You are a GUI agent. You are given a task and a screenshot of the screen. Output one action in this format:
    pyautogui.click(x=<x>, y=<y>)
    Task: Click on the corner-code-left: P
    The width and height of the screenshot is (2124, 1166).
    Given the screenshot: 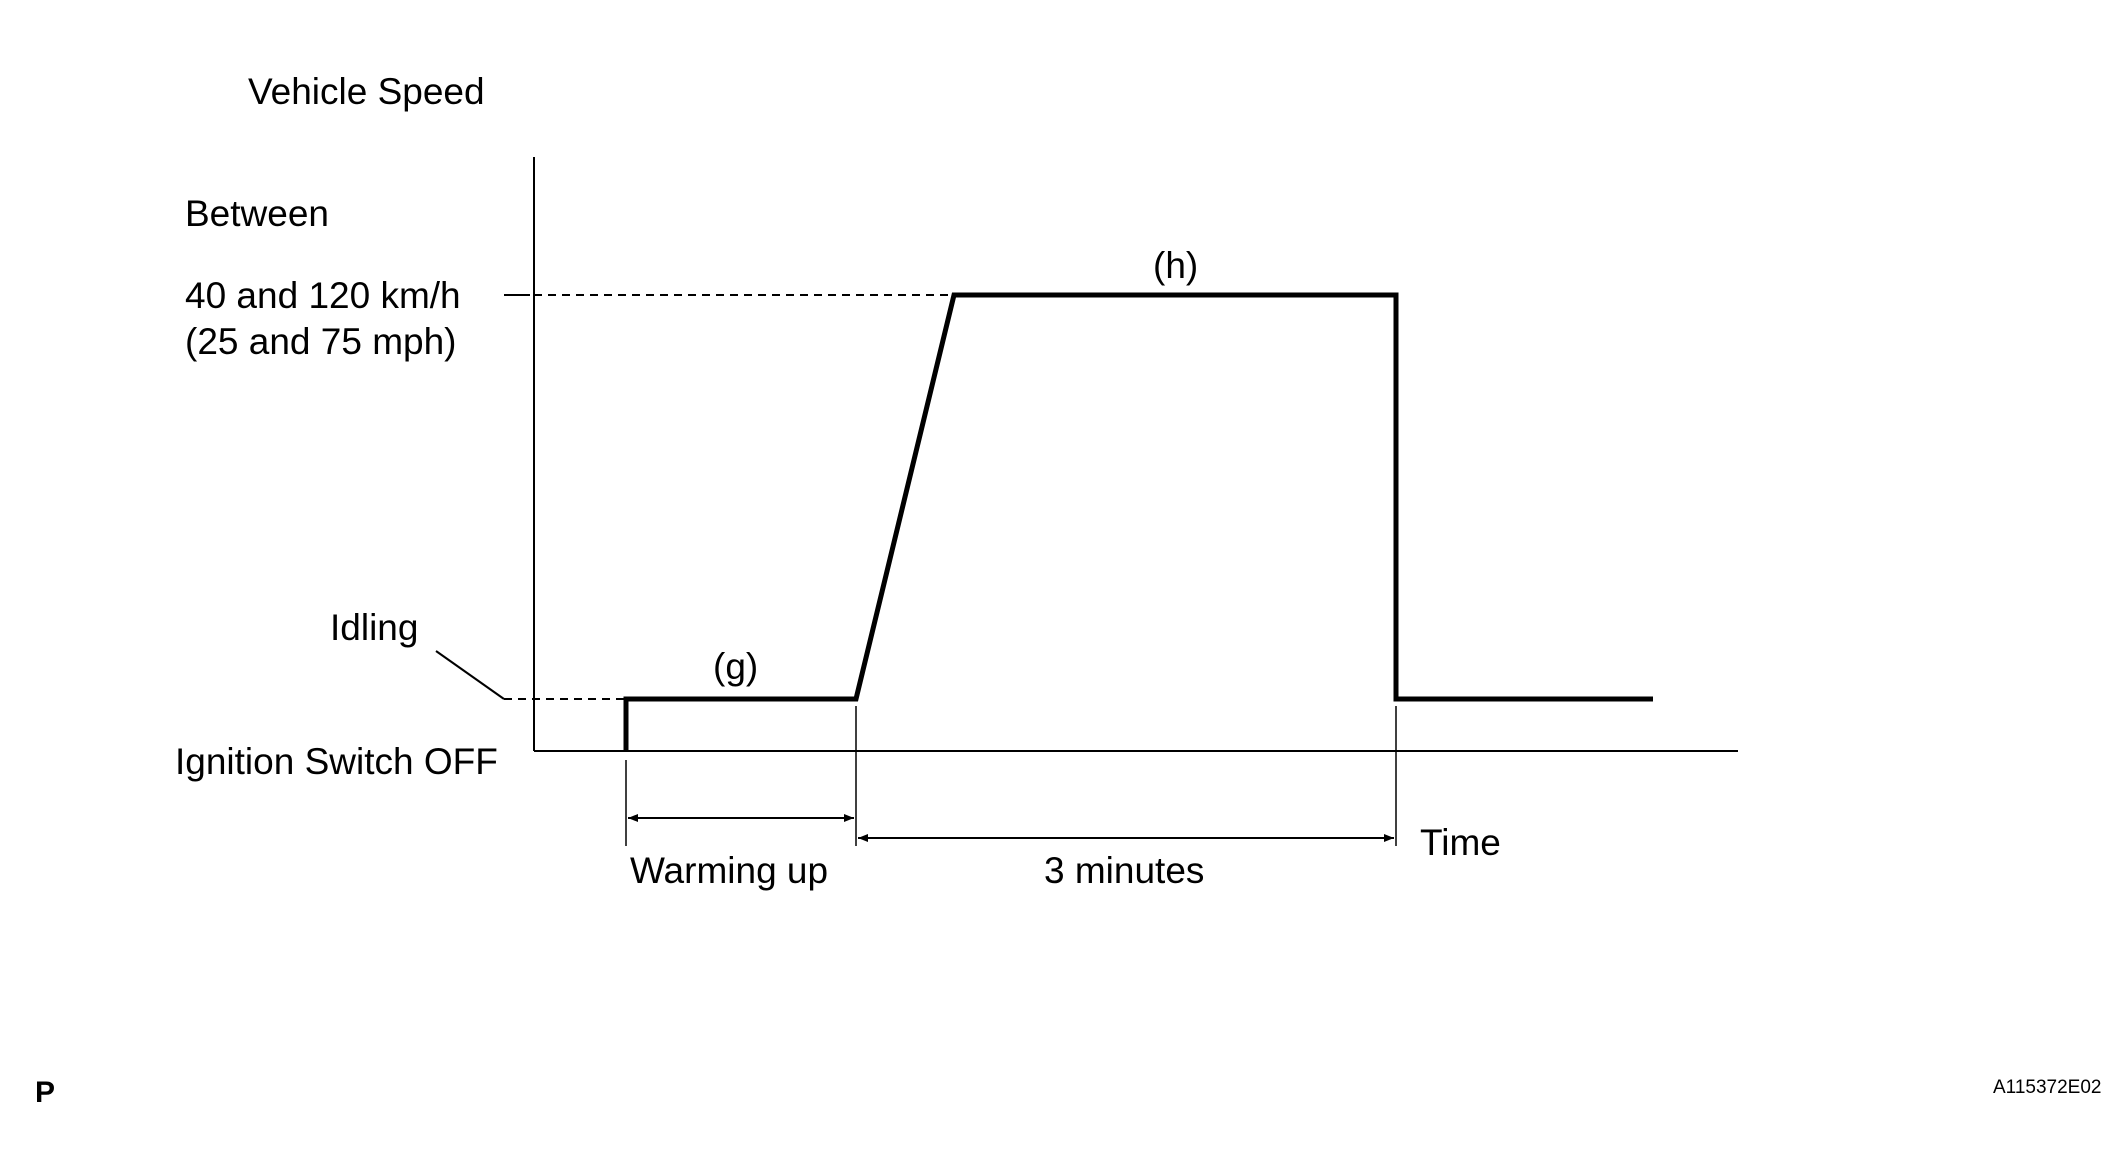 What is the action you would take?
    pyautogui.click(x=45, y=1092)
    